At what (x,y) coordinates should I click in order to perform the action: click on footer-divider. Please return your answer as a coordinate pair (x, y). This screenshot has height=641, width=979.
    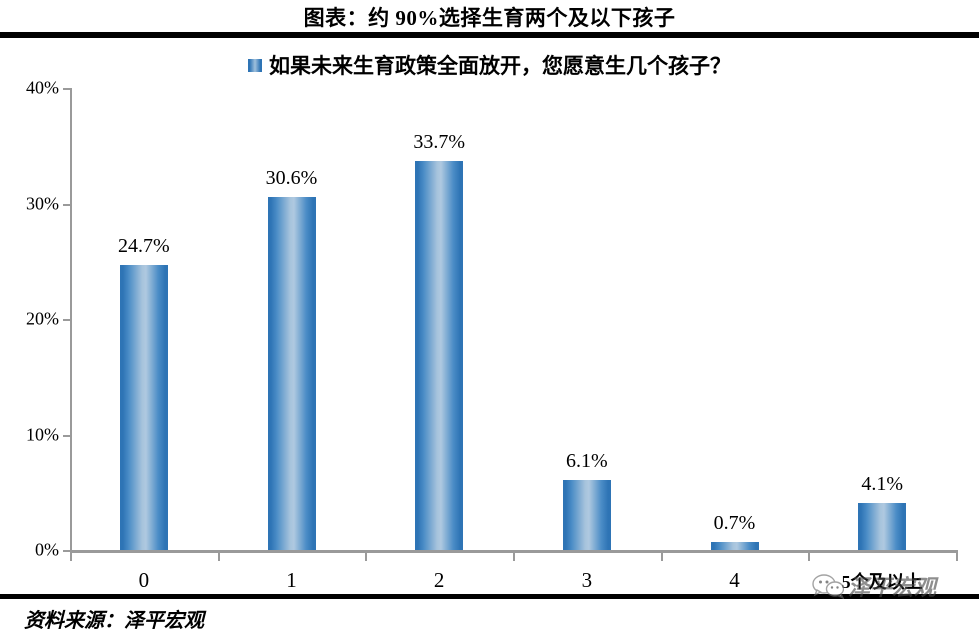
    Looking at the image, I should click on (489, 596).